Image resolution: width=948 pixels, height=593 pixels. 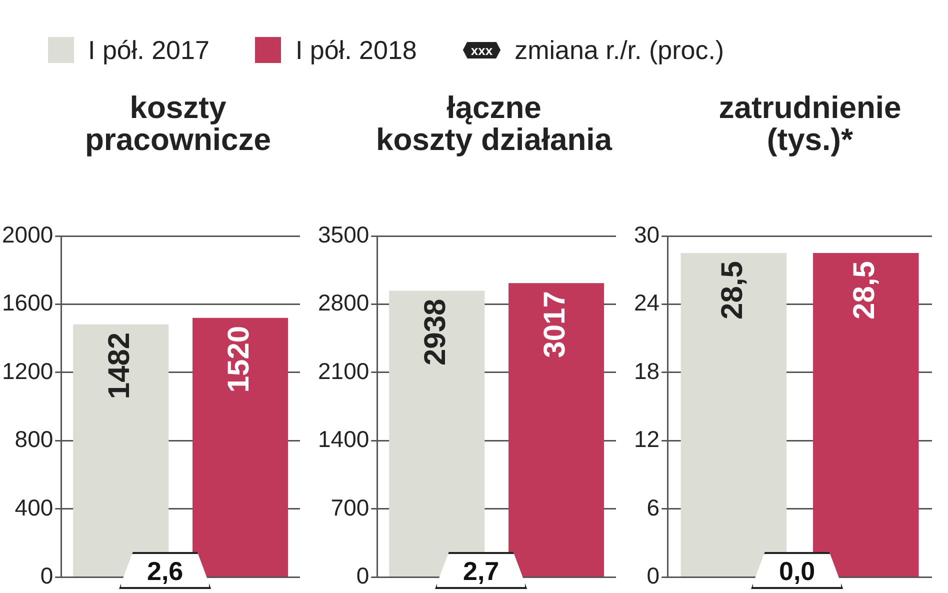 What do you see at coordinates (435, 332) in the screenshot?
I see `data-label: 2938` at bounding box center [435, 332].